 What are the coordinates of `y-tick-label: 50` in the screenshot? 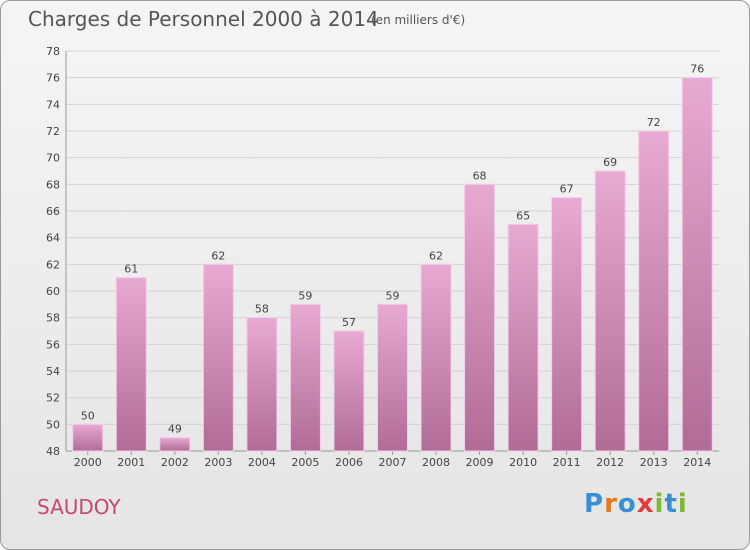 It's located at (53, 424).